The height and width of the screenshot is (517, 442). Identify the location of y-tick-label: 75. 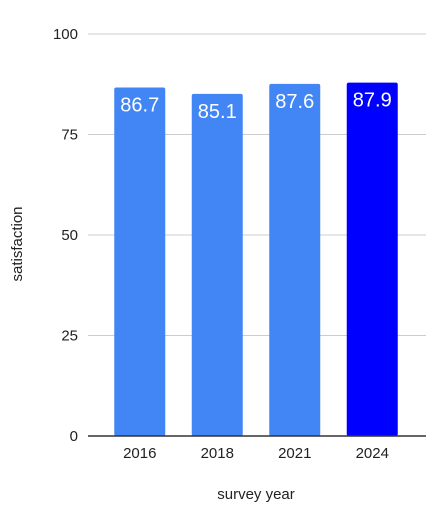
(69, 135).